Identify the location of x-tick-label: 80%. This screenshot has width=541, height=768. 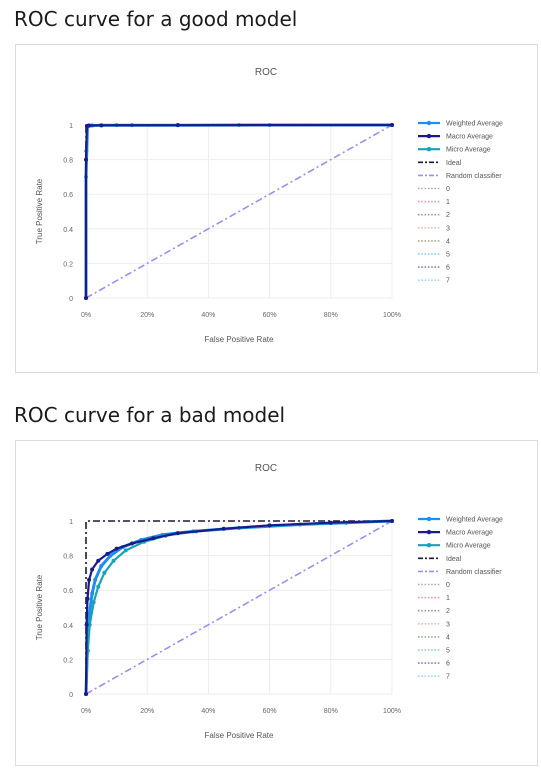
(331, 315).